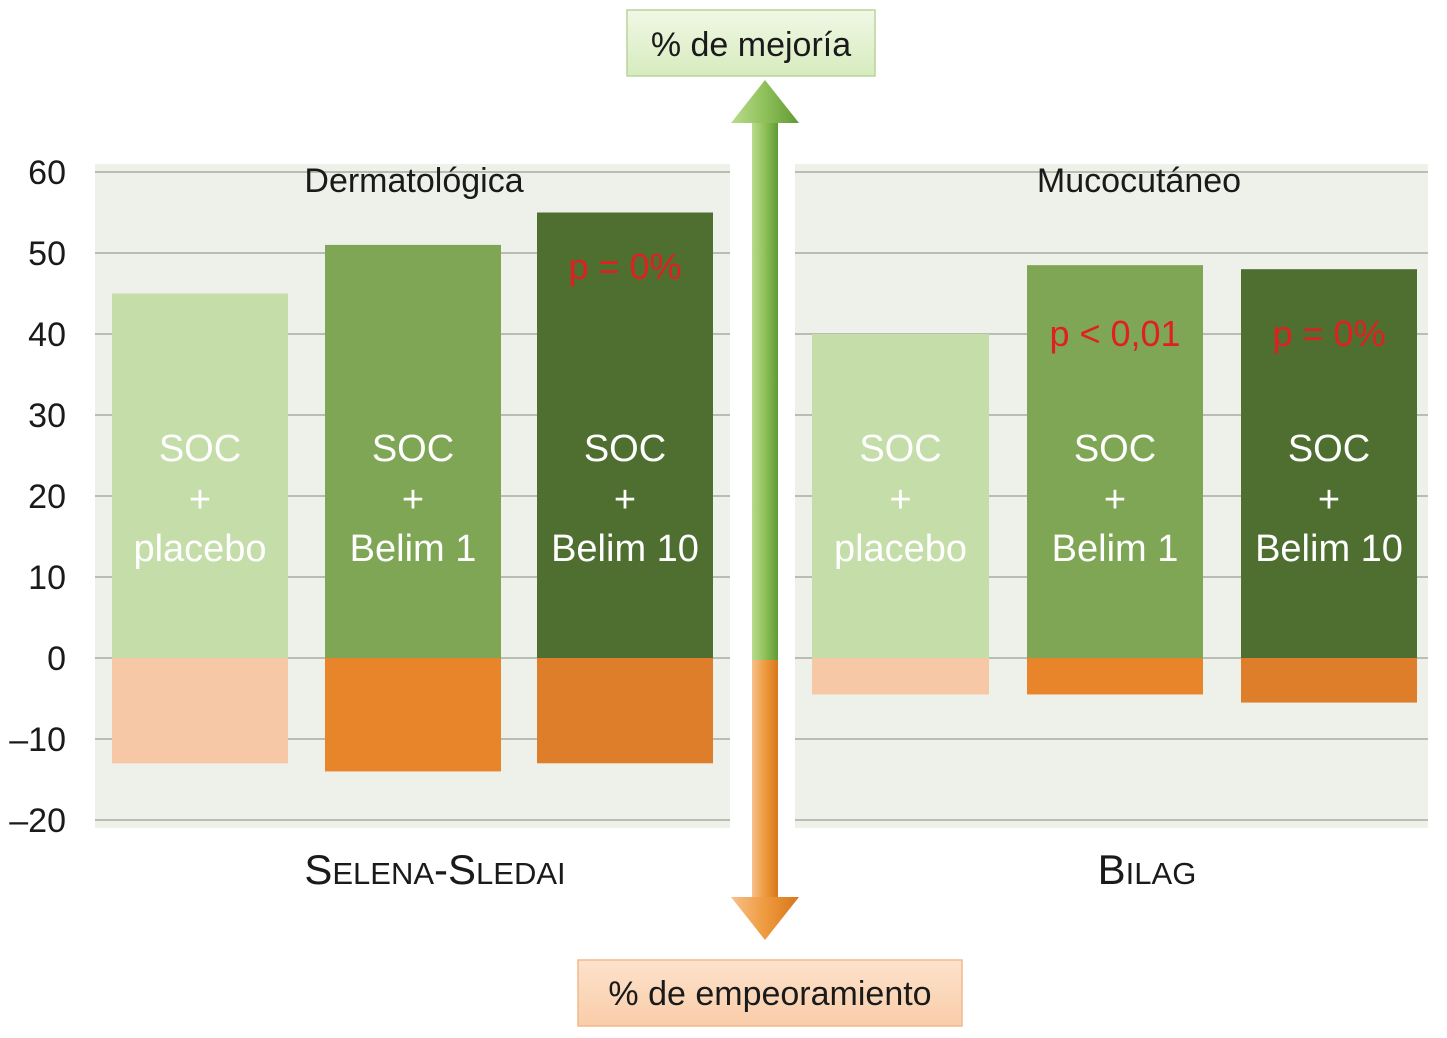  What do you see at coordinates (765, 779) in the screenshot?
I see `arrow-down-shaft` at bounding box center [765, 779].